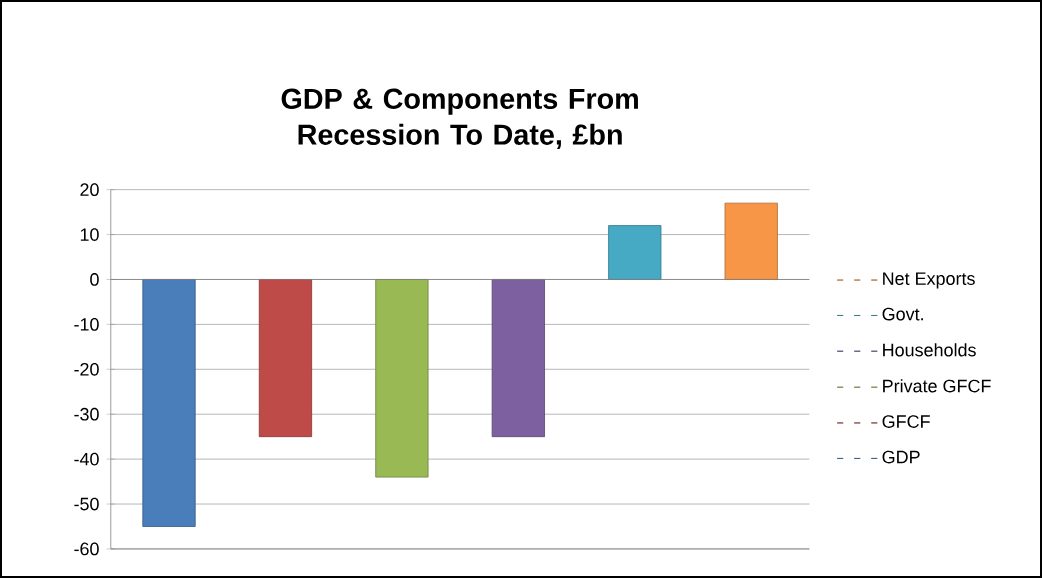  What do you see at coordinates (929, 280) in the screenshot?
I see `legend-label: Net Exports` at bounding box center [929, 280].